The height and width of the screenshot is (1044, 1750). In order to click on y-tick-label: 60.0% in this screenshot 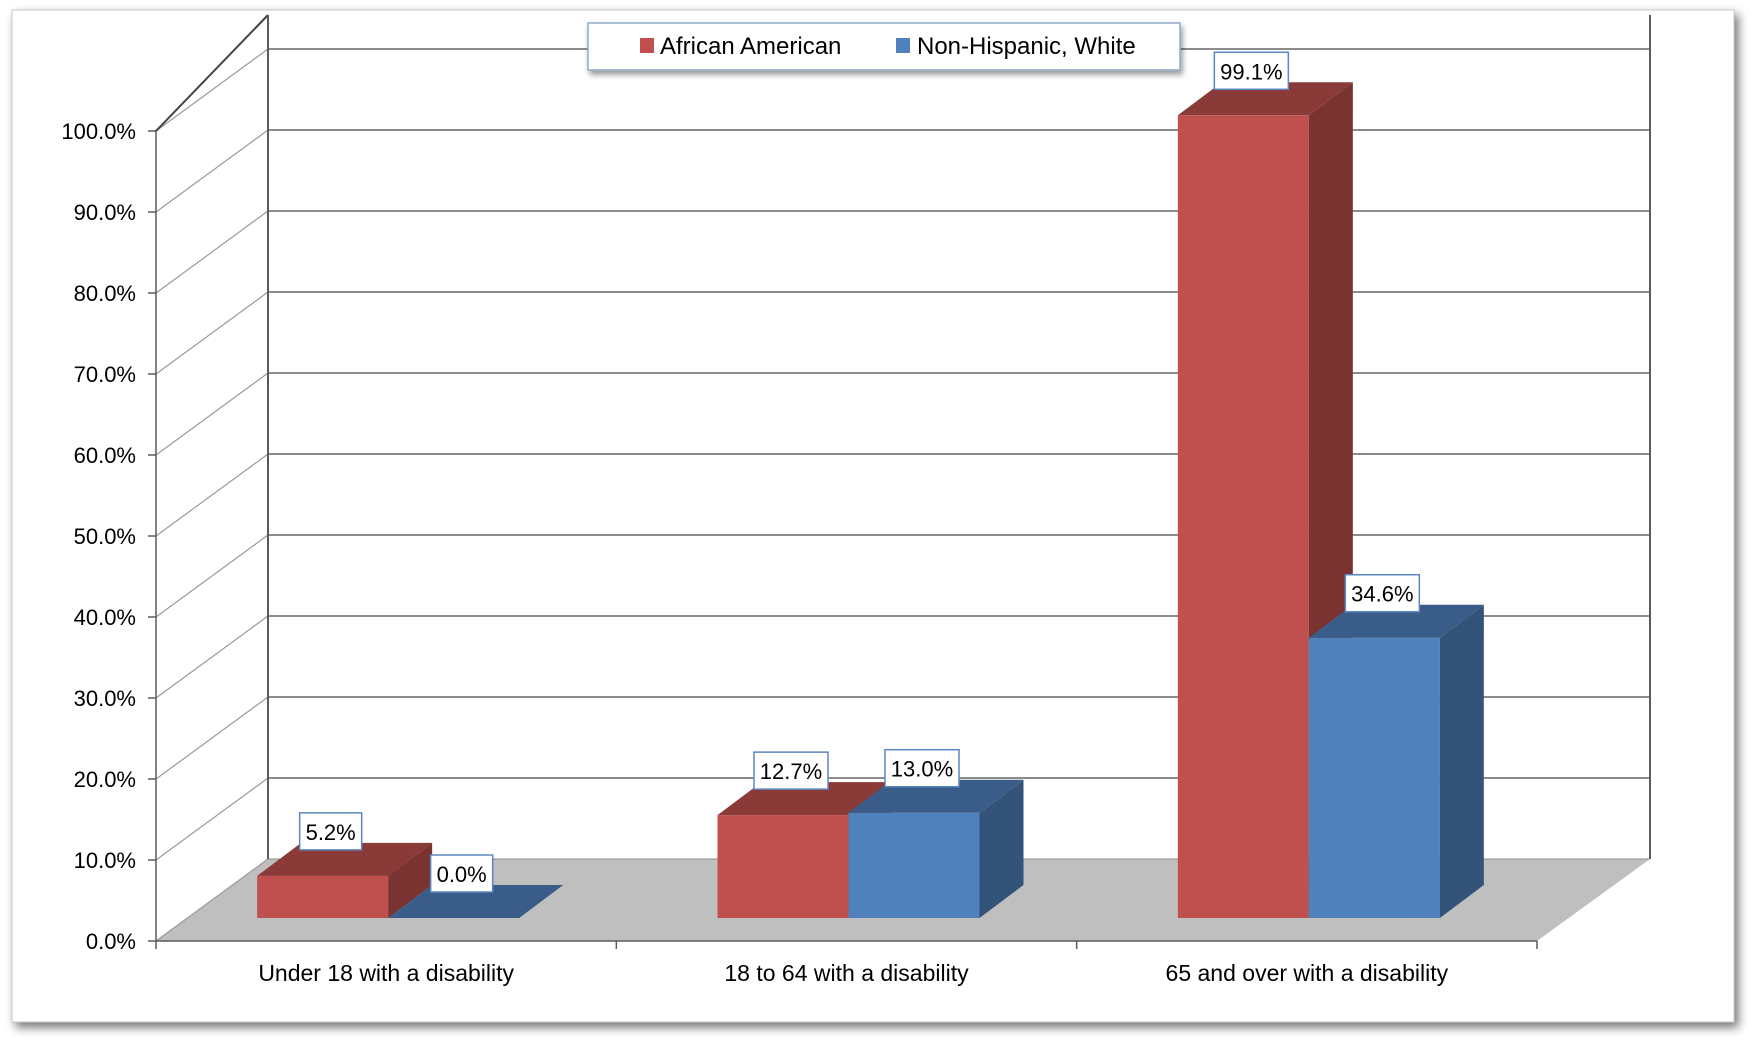, I will do `click(105, 455)`.